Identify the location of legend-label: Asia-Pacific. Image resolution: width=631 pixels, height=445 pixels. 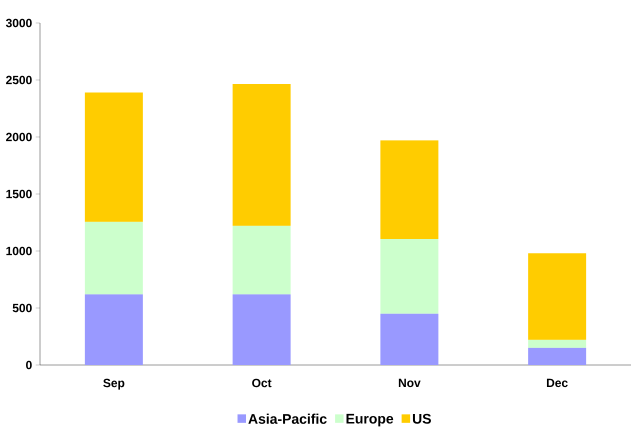
(287, 419).